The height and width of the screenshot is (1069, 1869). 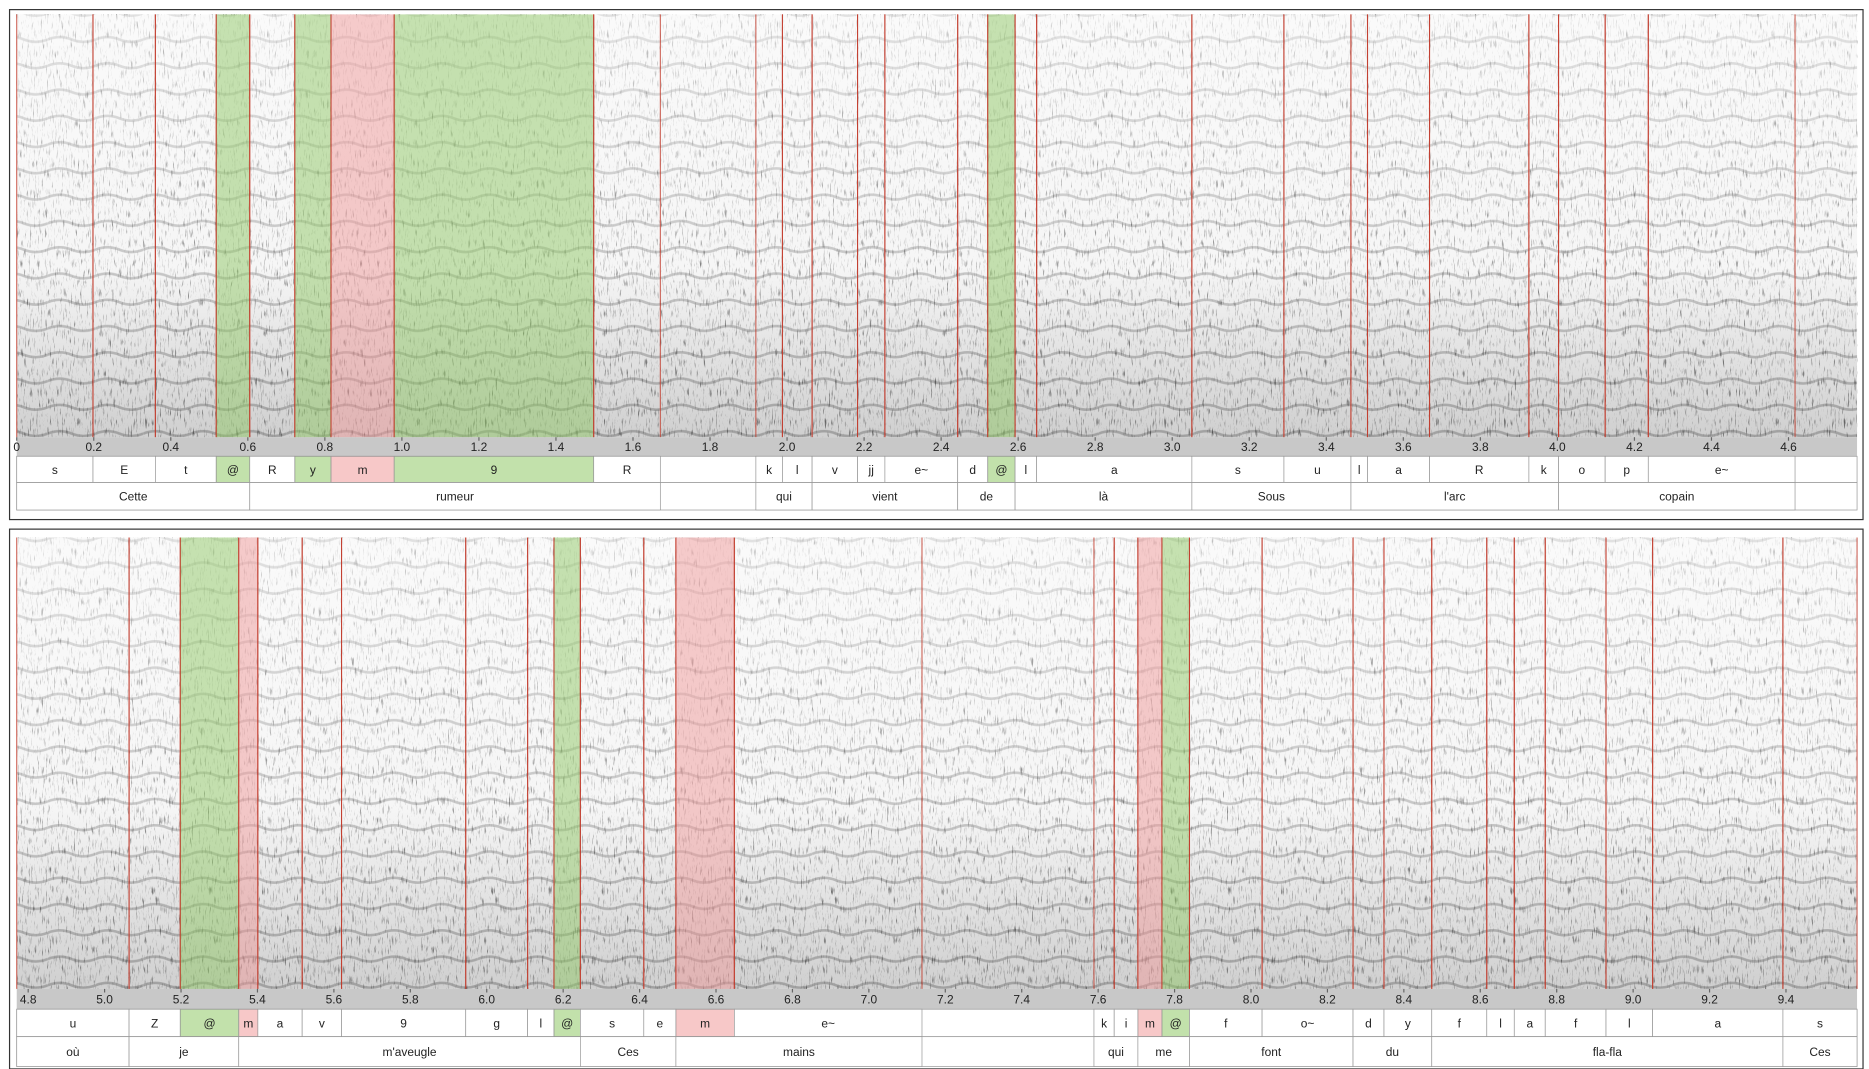 What do you see at coordinates (28, 999) in the screenshot?
I see `x-tick-label: 4.8` at bounding box center [28, 999].